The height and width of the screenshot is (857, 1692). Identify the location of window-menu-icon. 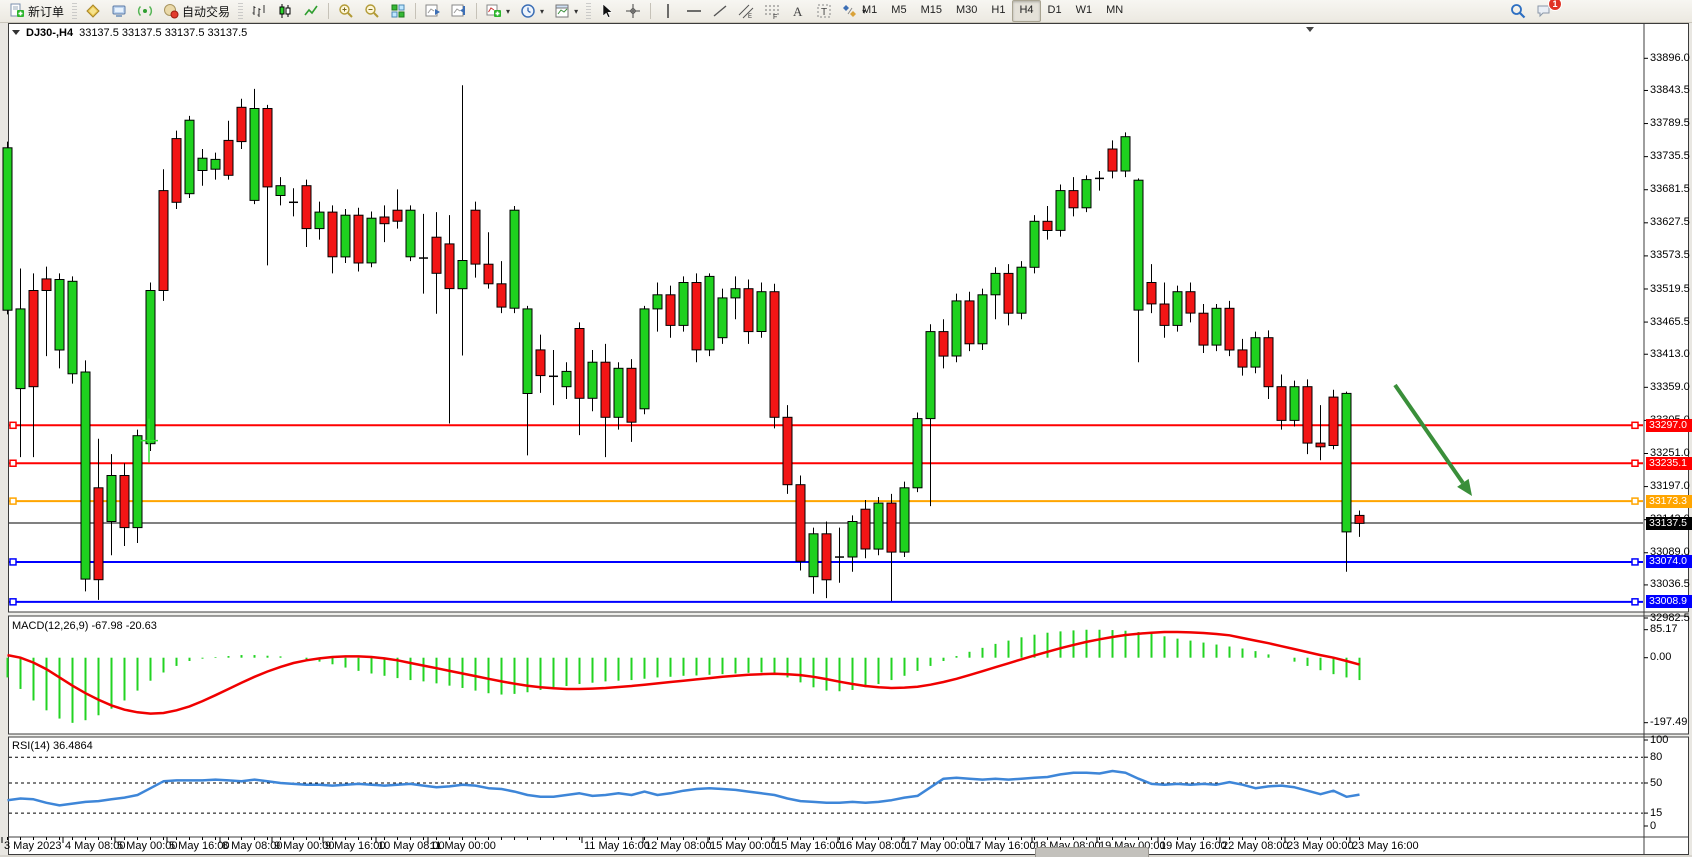
(1310, 29).